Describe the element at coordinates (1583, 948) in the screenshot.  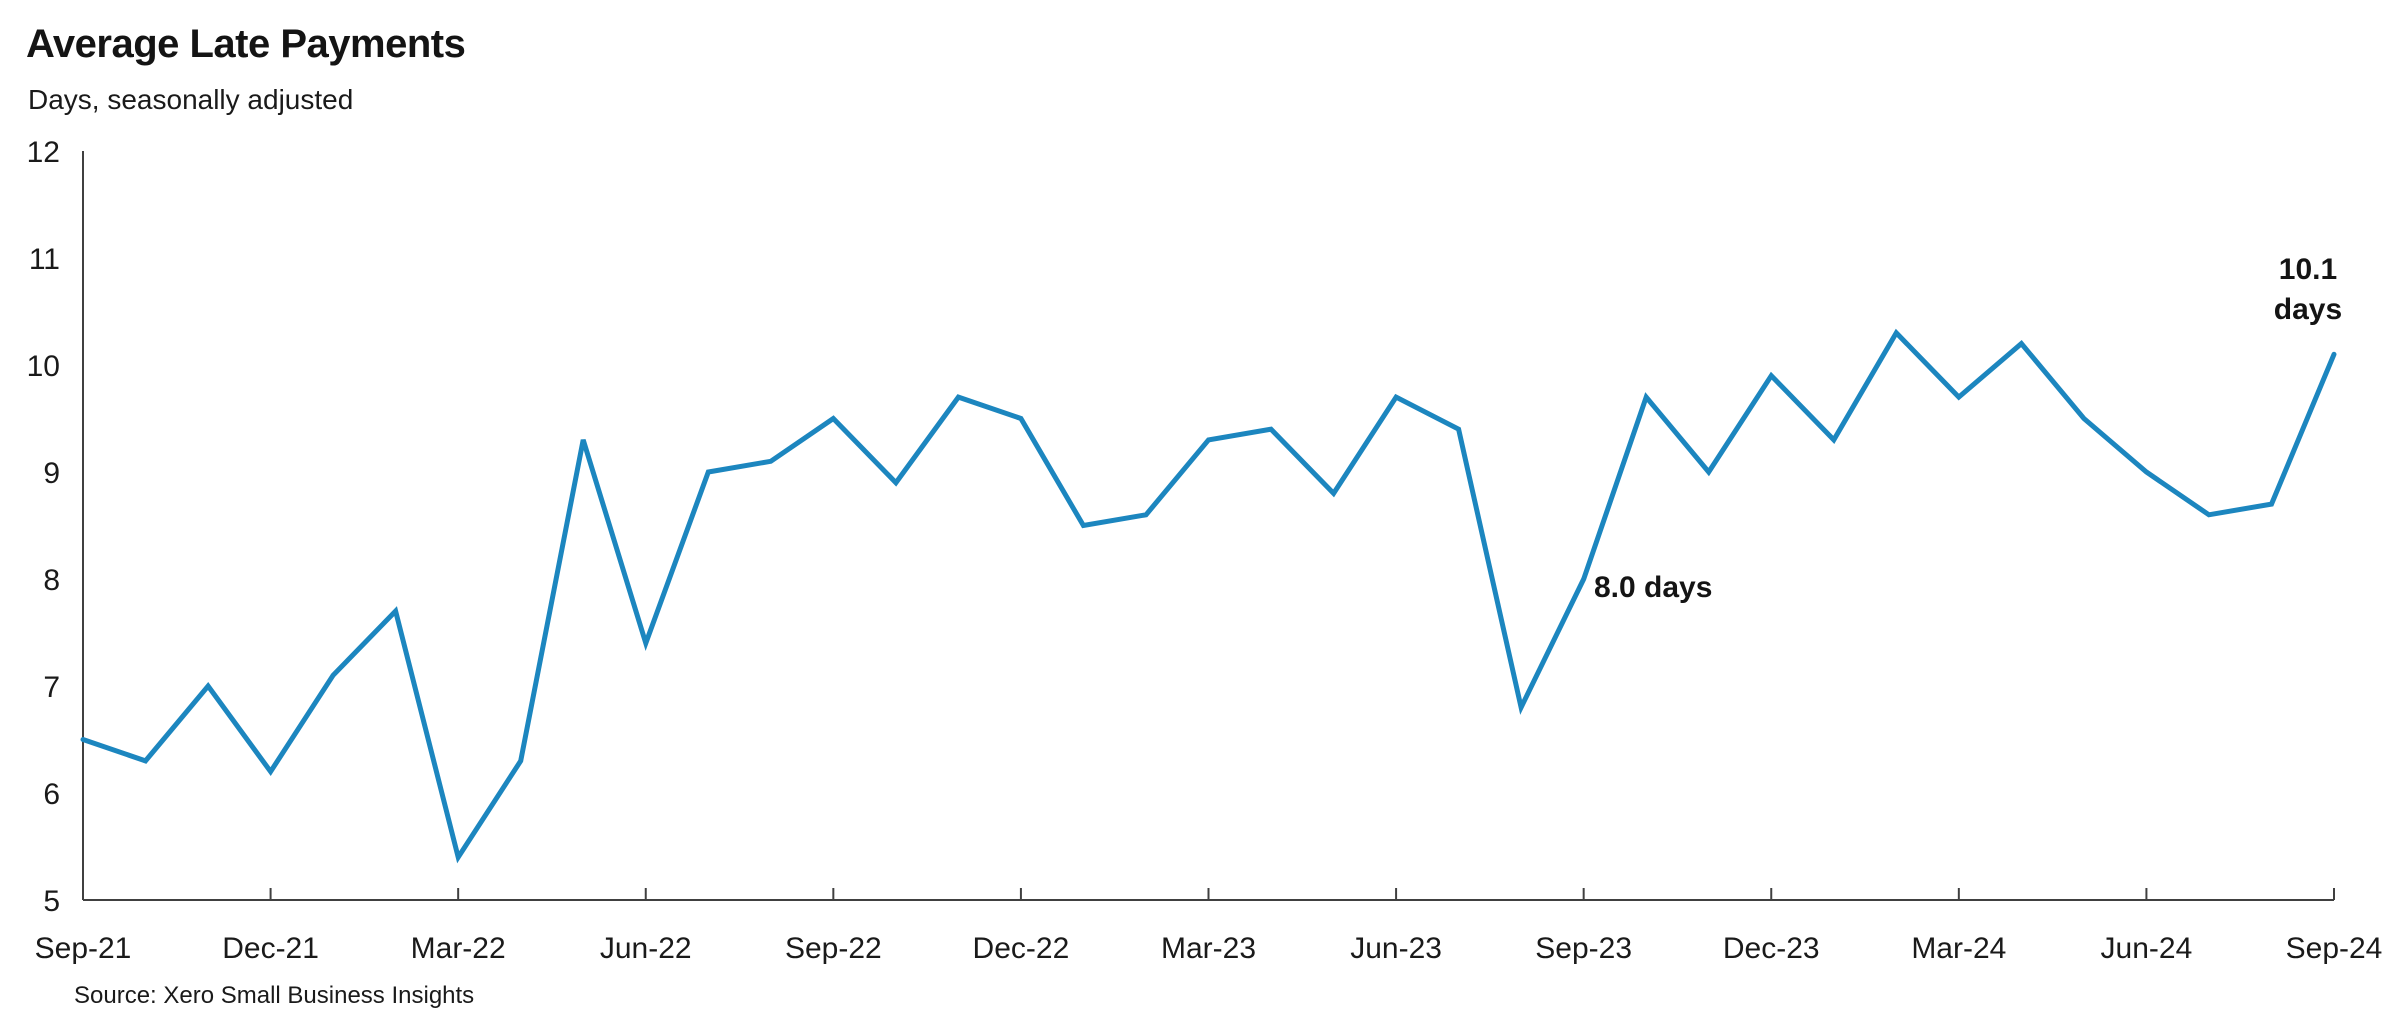
I see `x-tick-label: Sep-23` at that location.